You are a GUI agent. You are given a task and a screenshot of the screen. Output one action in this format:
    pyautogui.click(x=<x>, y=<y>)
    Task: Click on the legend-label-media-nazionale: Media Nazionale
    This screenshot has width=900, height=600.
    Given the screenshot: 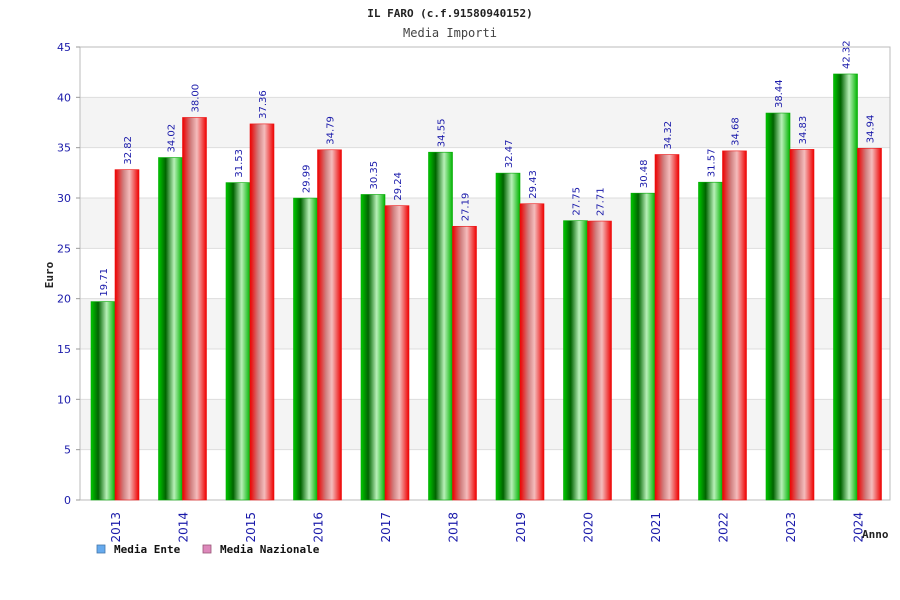 What is the action you would take?
    pyautogui.click(x=270, y=549)
    